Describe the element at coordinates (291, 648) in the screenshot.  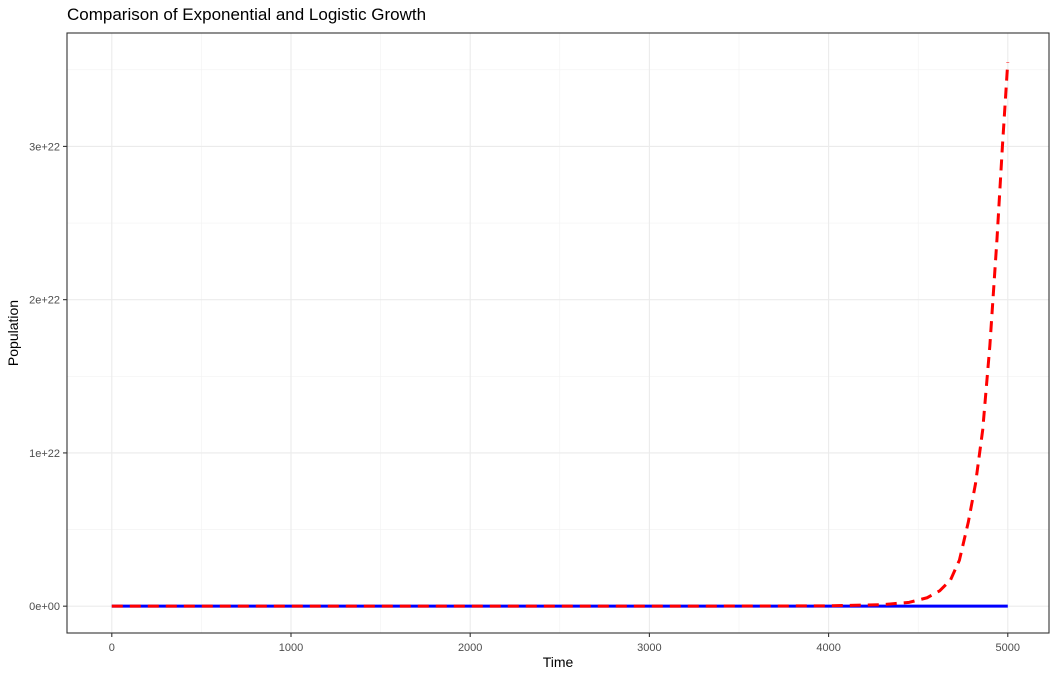
I see `x-tick-label: 1000` at that location.